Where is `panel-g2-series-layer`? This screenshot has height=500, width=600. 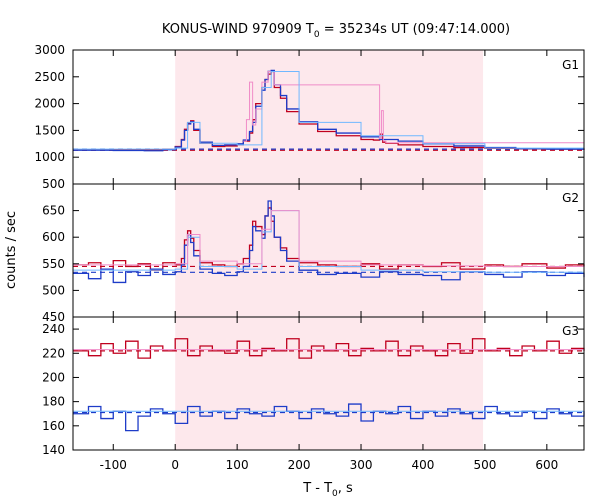 panel-g2-series-layer is located at coordinates (329, 242).